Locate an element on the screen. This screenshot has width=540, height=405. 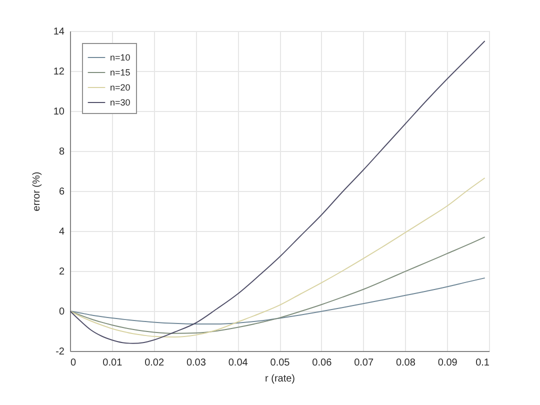
x-tick-label: 0.02 is located at coordinates (154, 363).